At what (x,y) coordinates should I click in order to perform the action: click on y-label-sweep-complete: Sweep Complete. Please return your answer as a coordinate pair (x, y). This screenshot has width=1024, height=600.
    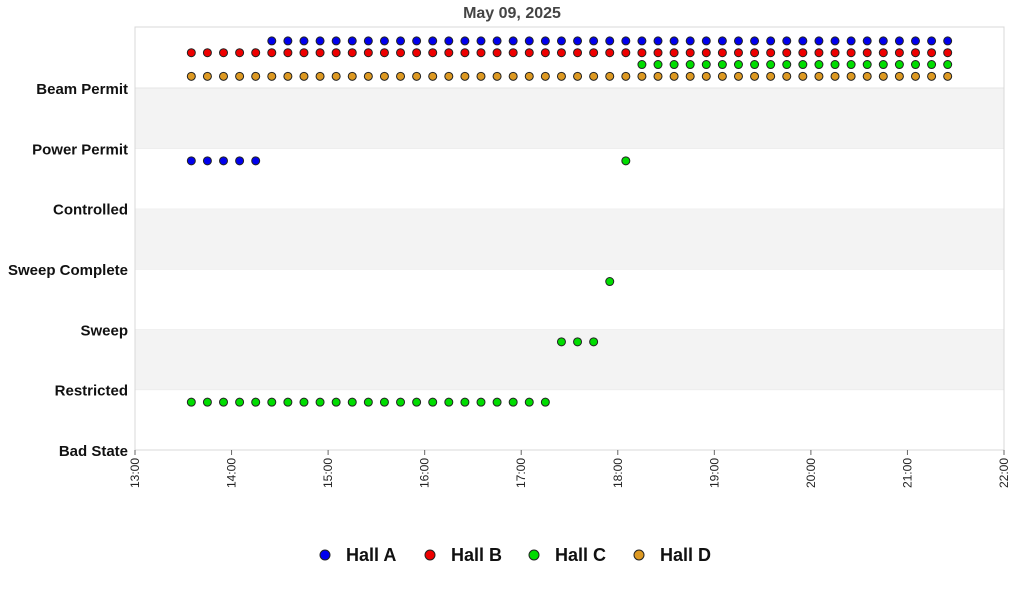
    Looking at the image, I should click on (68, 270).